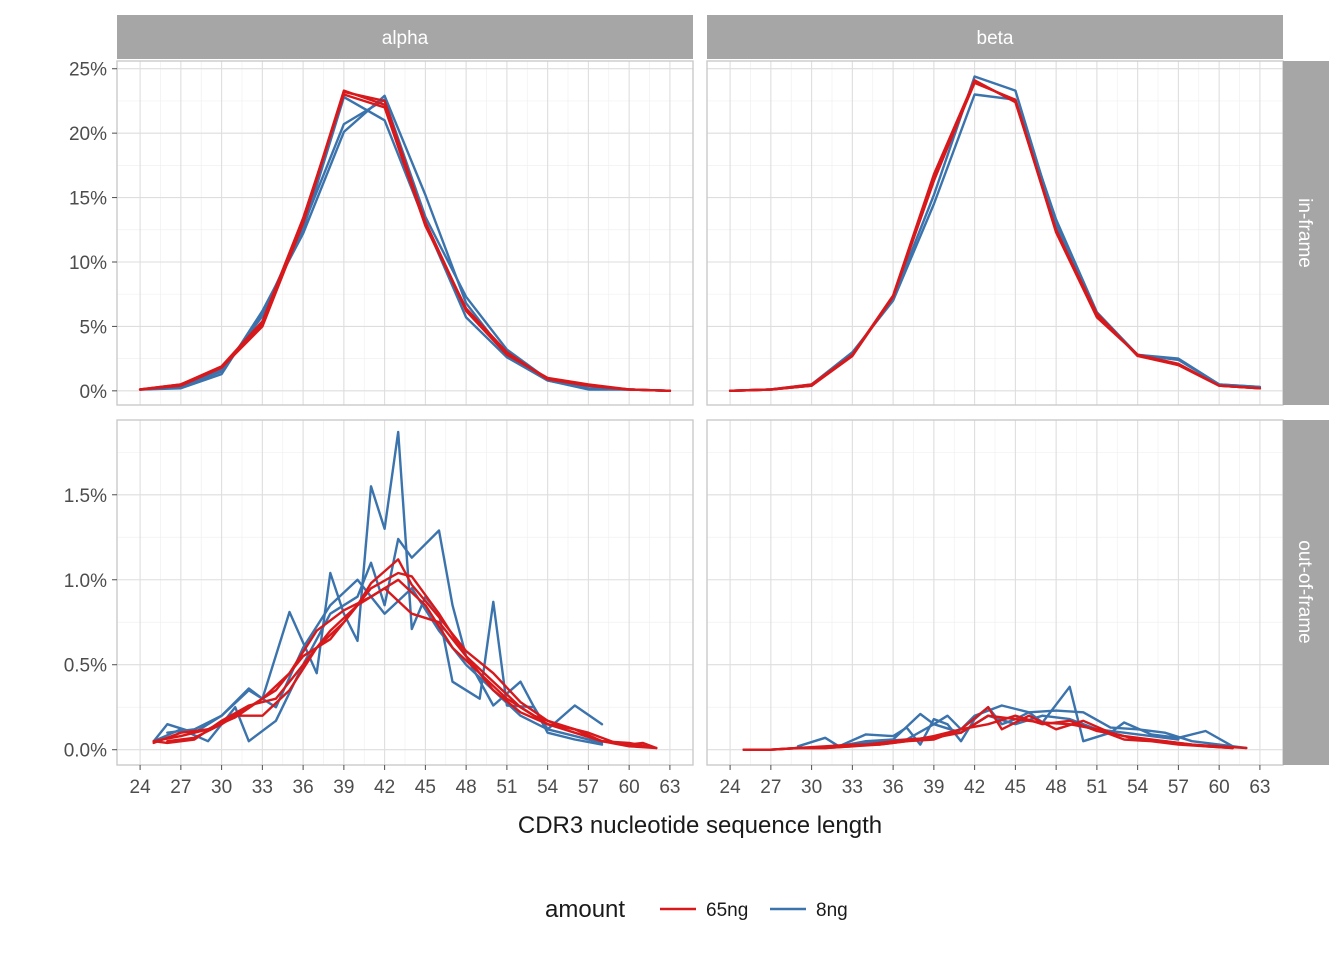  What do you see at coordinates (88, 134) in the screenshot?
I see `y-tick-label: 20%` at bounding box center [88, 134].